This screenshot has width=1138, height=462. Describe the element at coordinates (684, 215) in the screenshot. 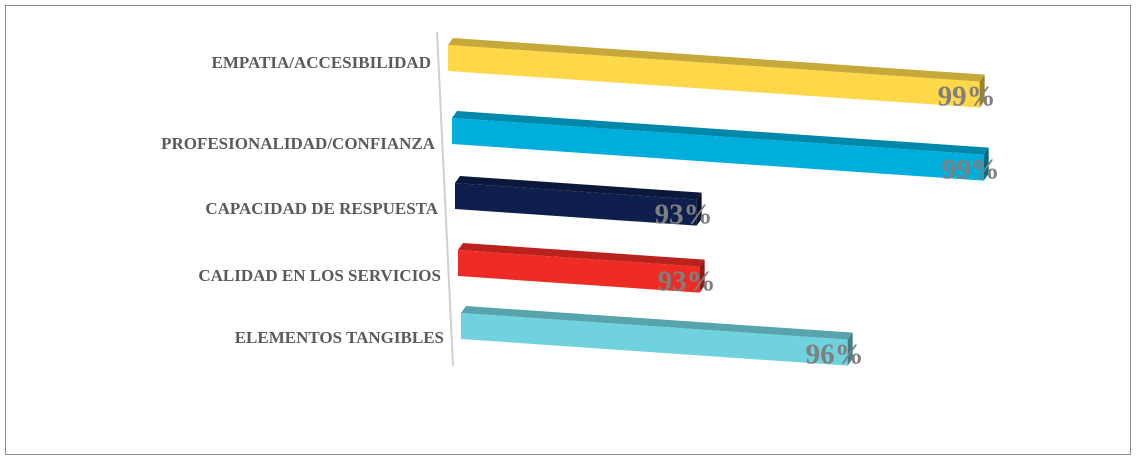

I see `data-label-3: 93%` at that location.